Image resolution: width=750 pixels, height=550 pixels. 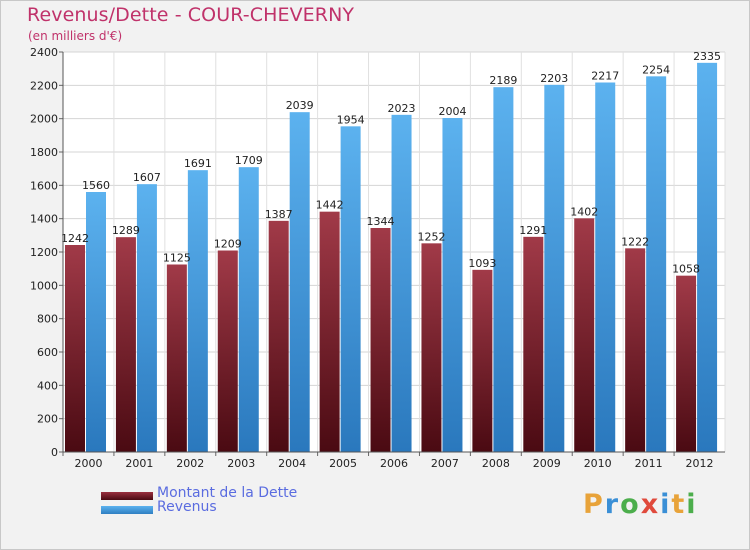 What do you see at coordinates (381, 221) in the screenshot?
I see `value-label-dette: 1344` at bounding box center [381, 221].